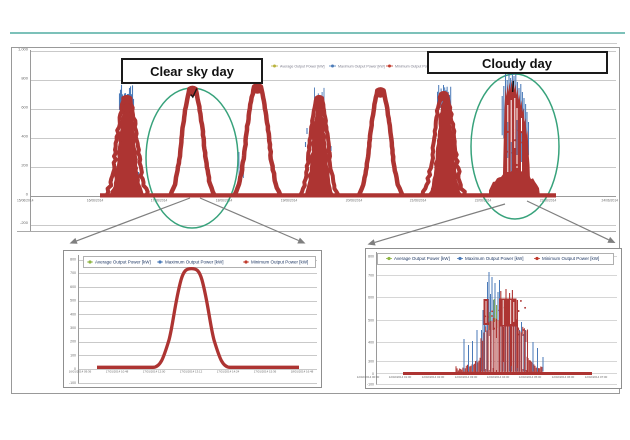 The image size is (630, 440). Describe the element at coordinates (25, 201) in the screenshot. I see `svg-text: 15/06/2014` at that location.